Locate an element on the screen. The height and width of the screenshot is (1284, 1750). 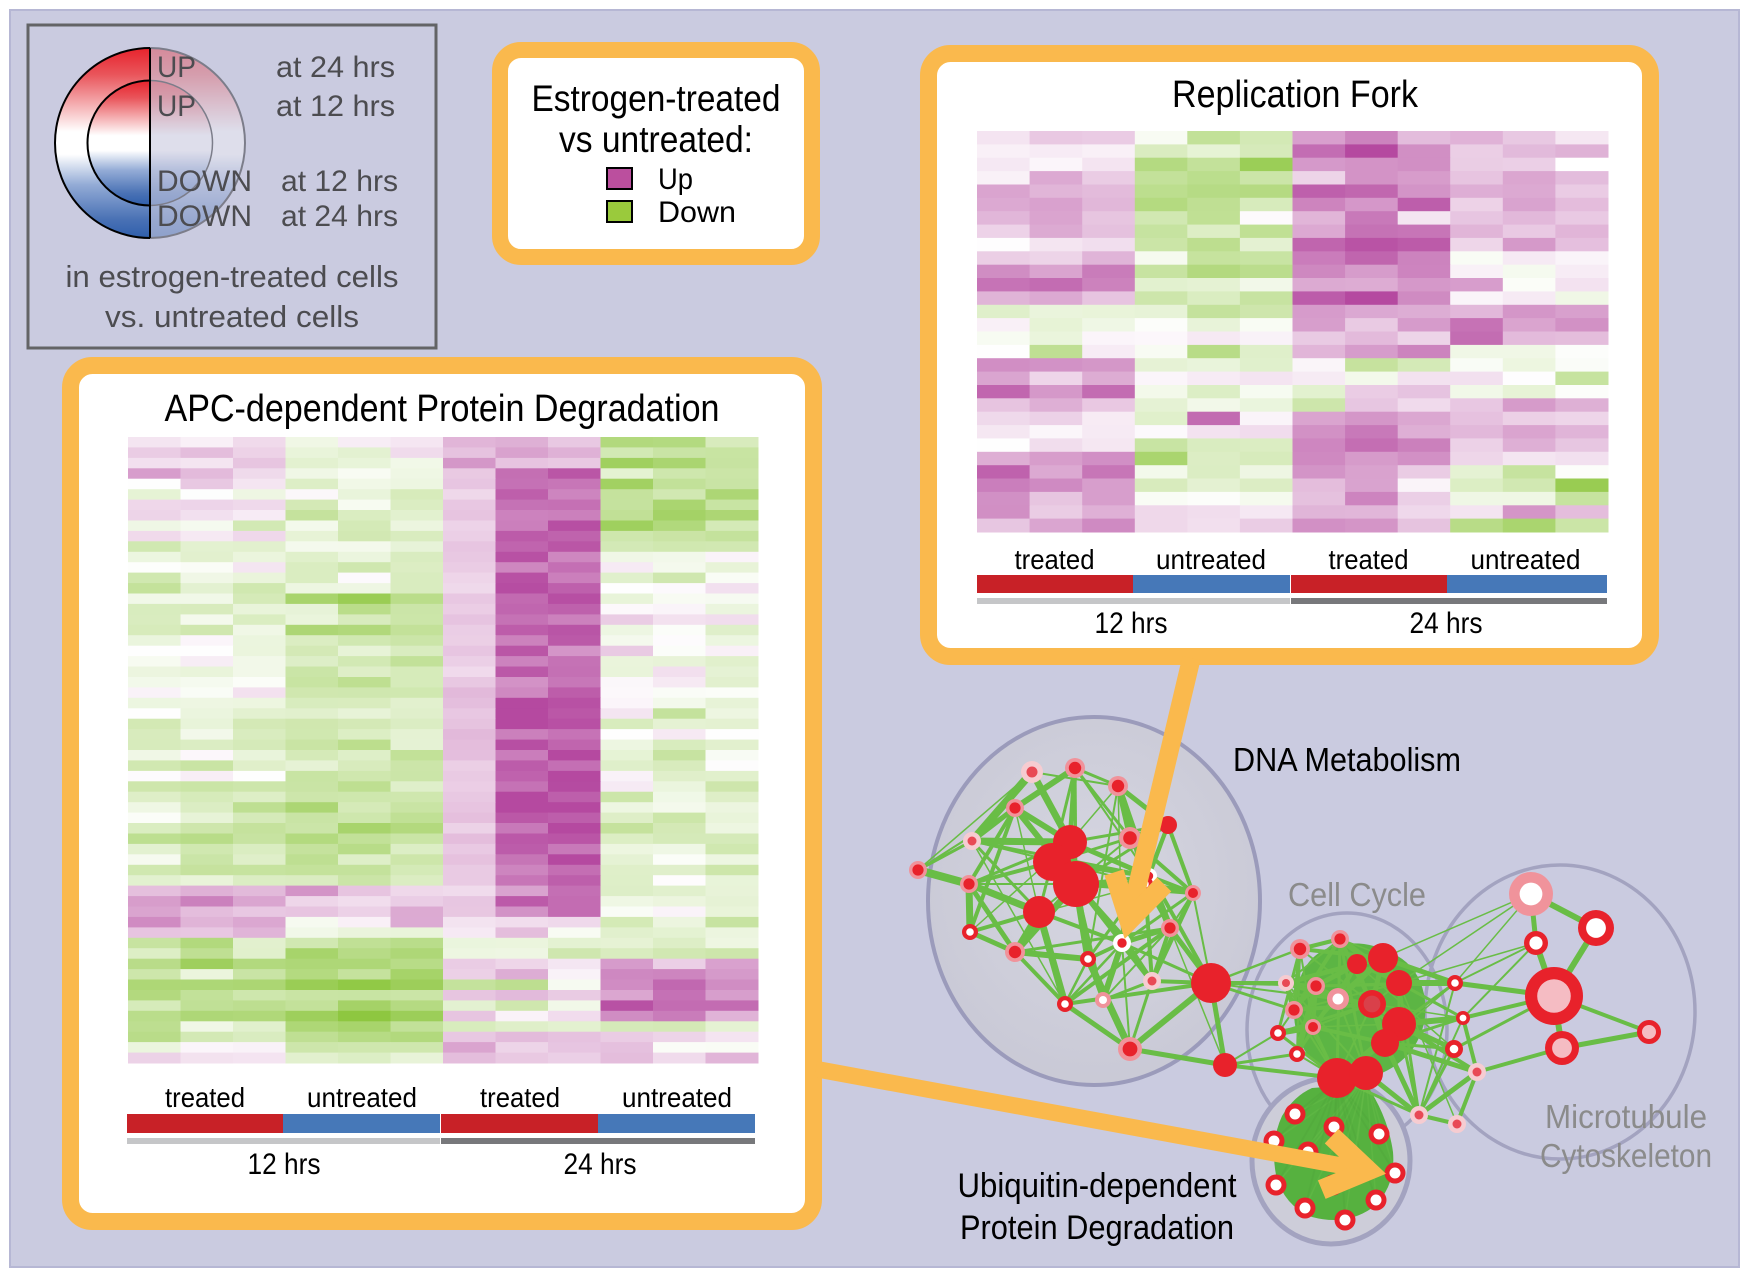
svg-text: Cytoskeleton is located at coordinates (1626, 1155).